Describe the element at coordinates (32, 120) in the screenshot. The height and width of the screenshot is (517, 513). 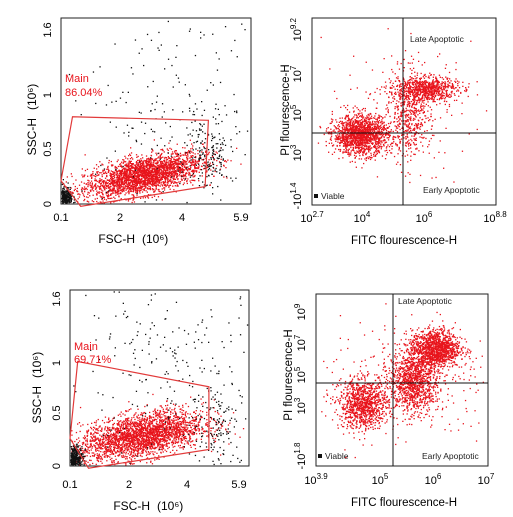
I see `y-axis-title: SSC-H (10⁶)` at that location.